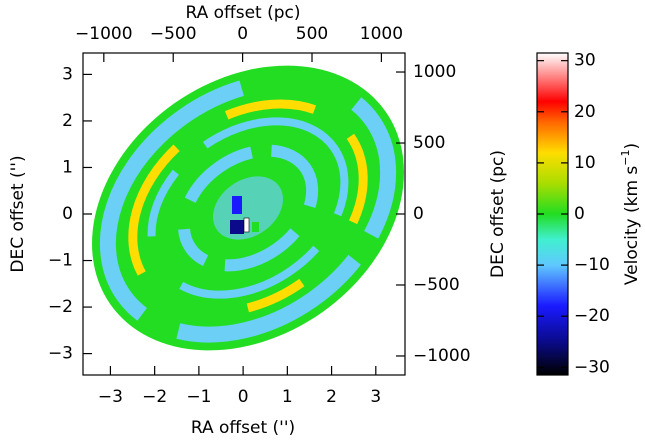  What do you see at coordinates (67, 214) in the screenshot?
I see `y-tick-label: 0` at bounding box center [67, 214].